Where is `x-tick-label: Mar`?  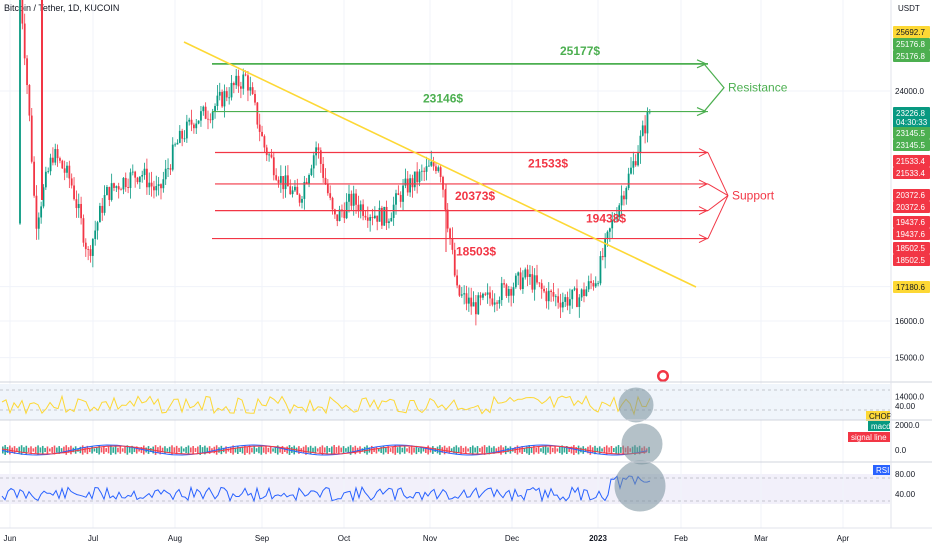 x-tick-label: Mar is located at coordinates (761, 538).